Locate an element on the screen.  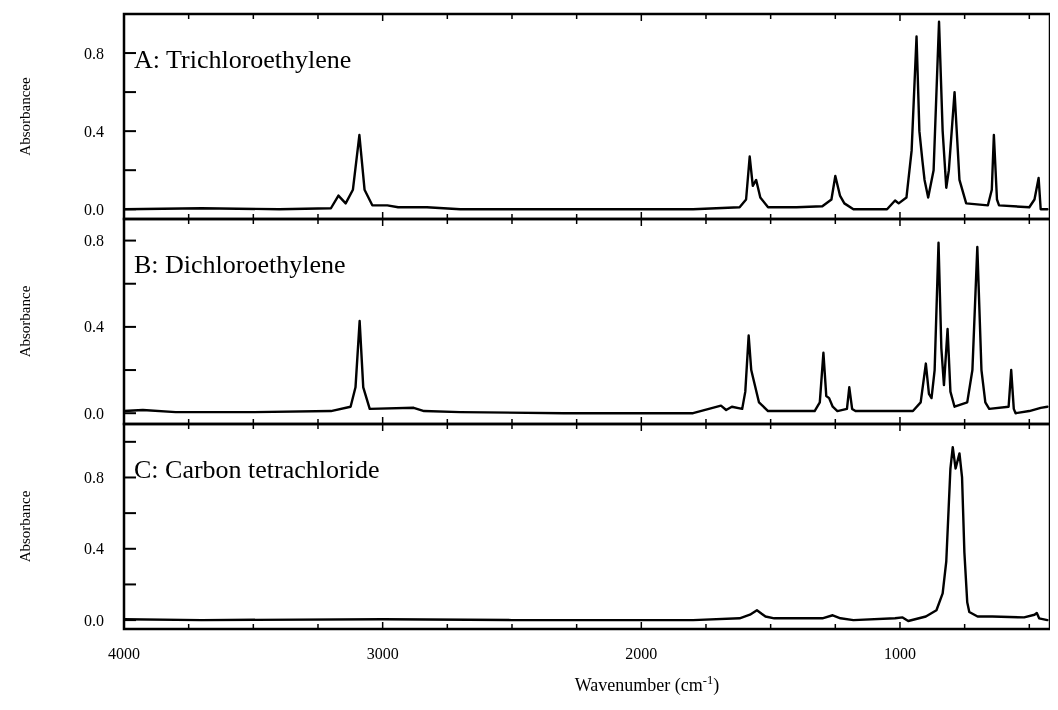
y-axis-title: Absorbancee is located at coordinates (25, 116).